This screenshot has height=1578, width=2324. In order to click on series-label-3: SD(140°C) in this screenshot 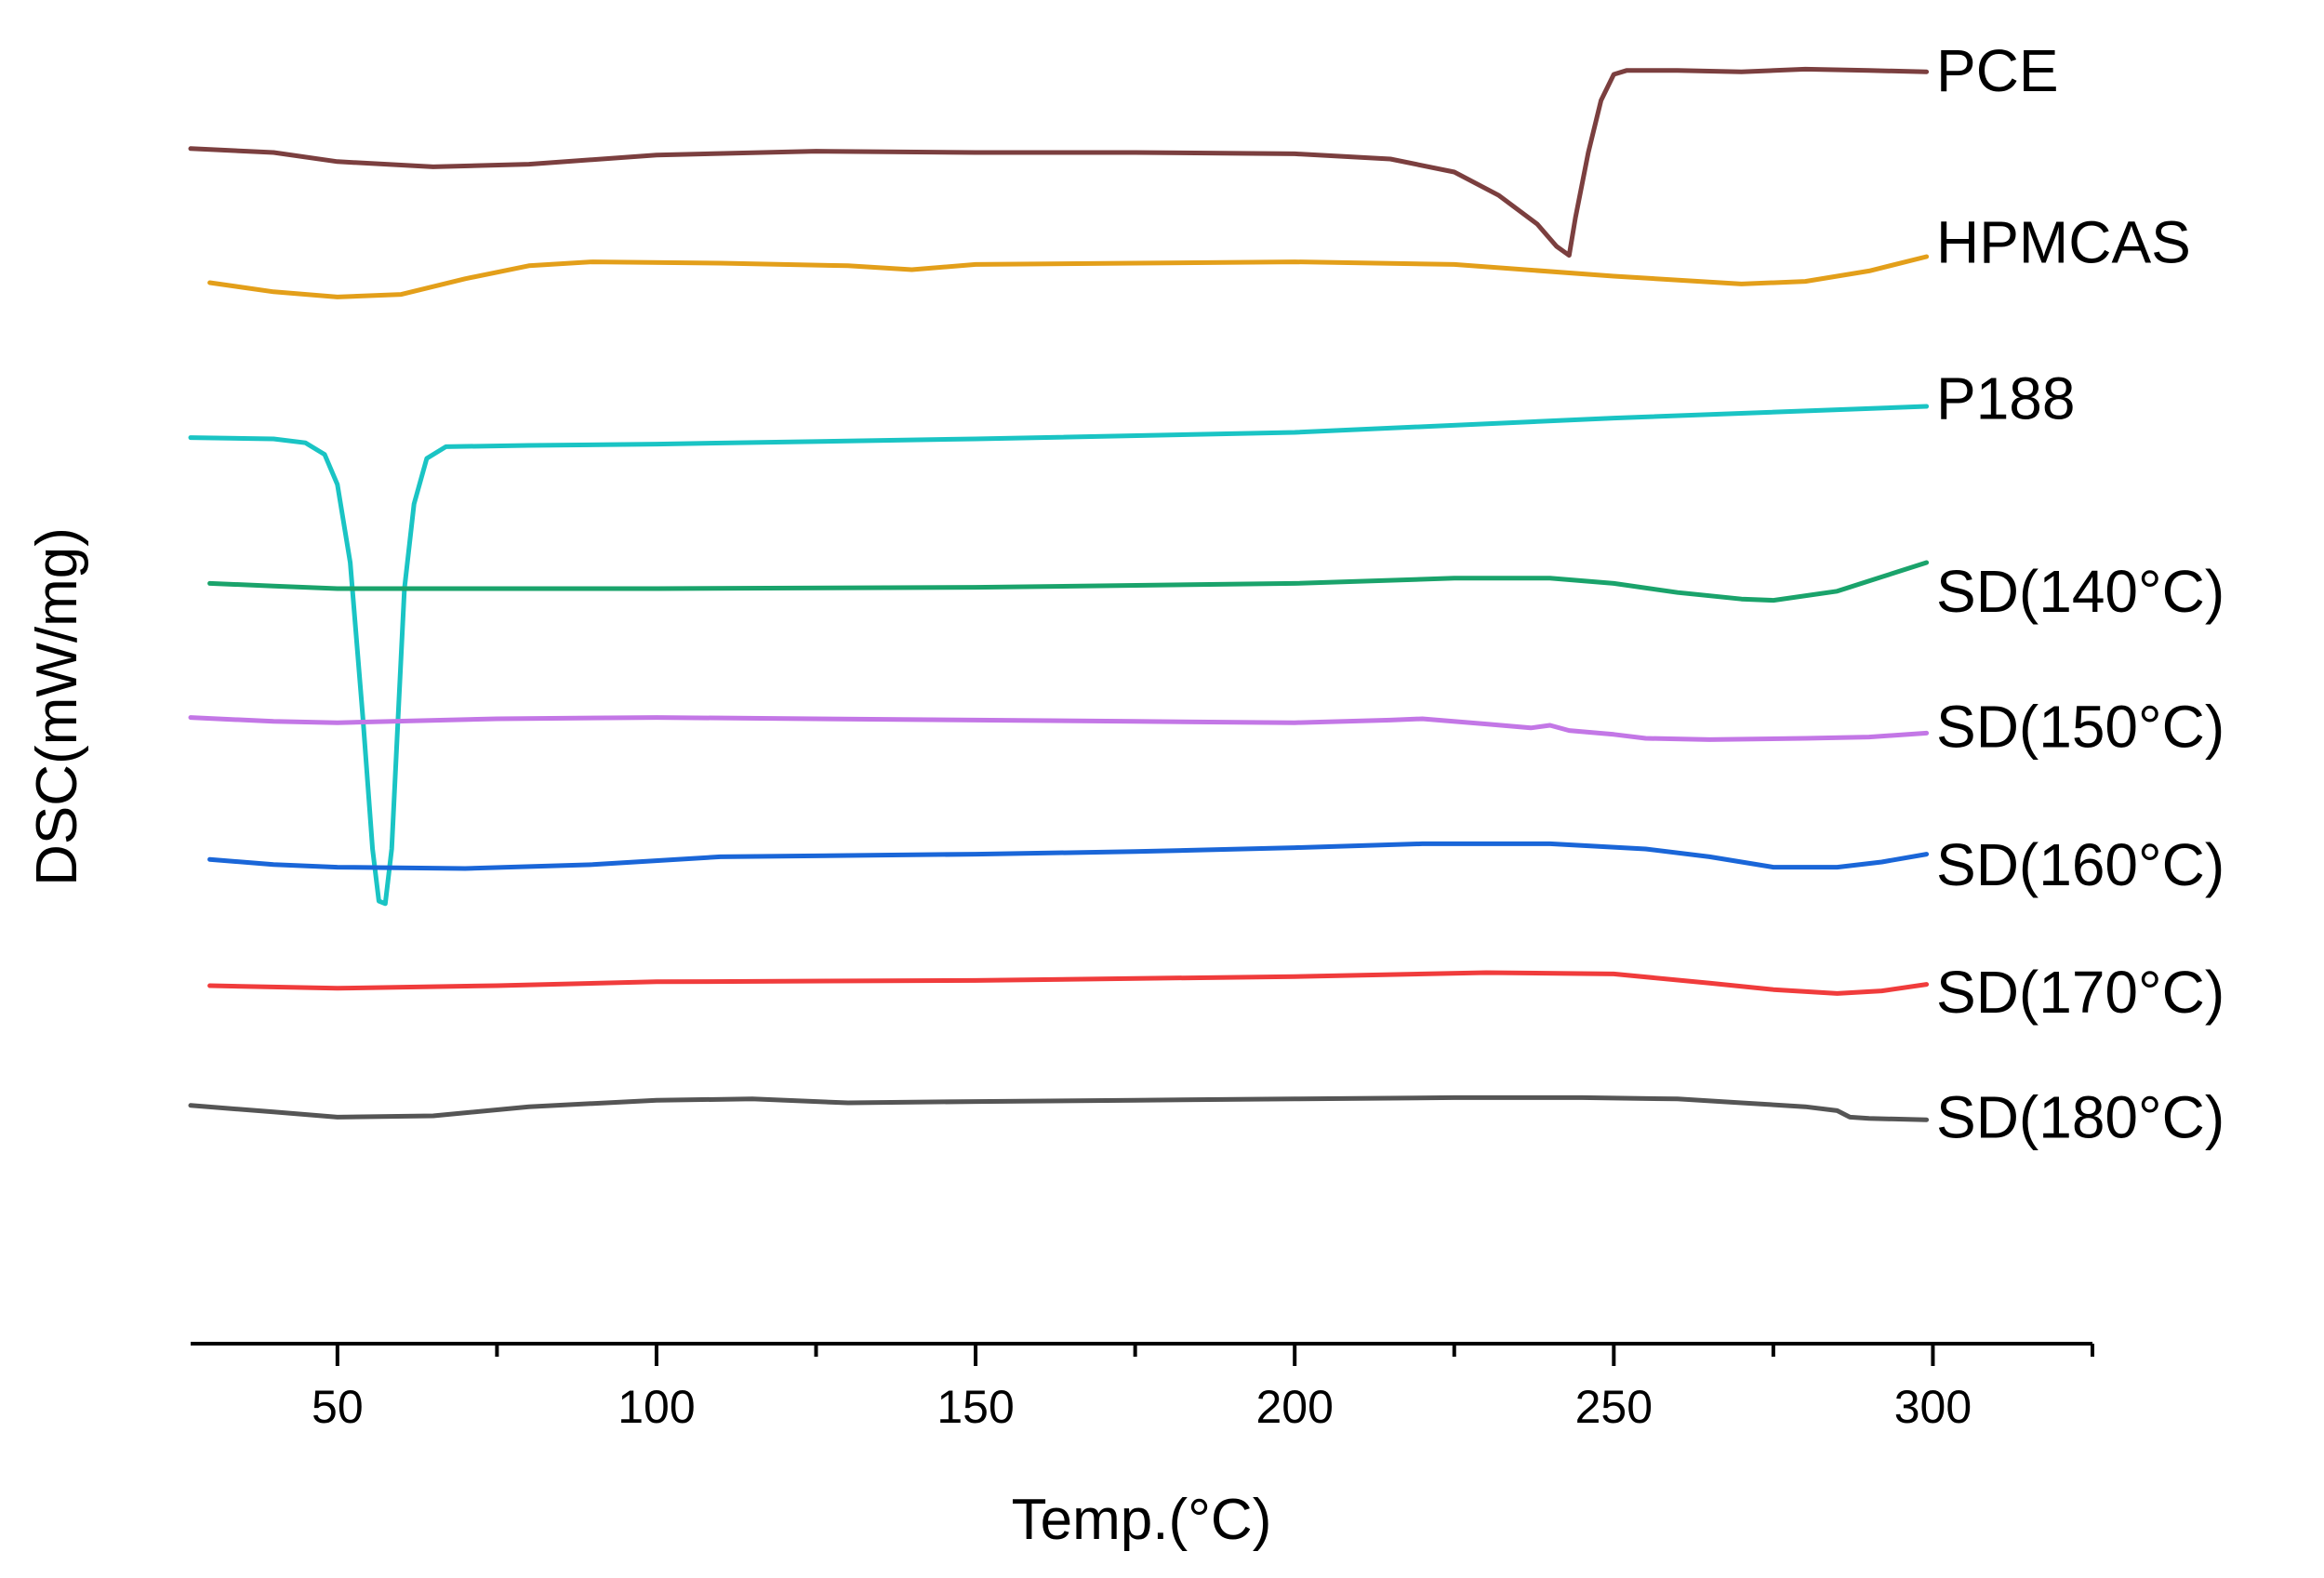, I will do `click(2080, 591)`.